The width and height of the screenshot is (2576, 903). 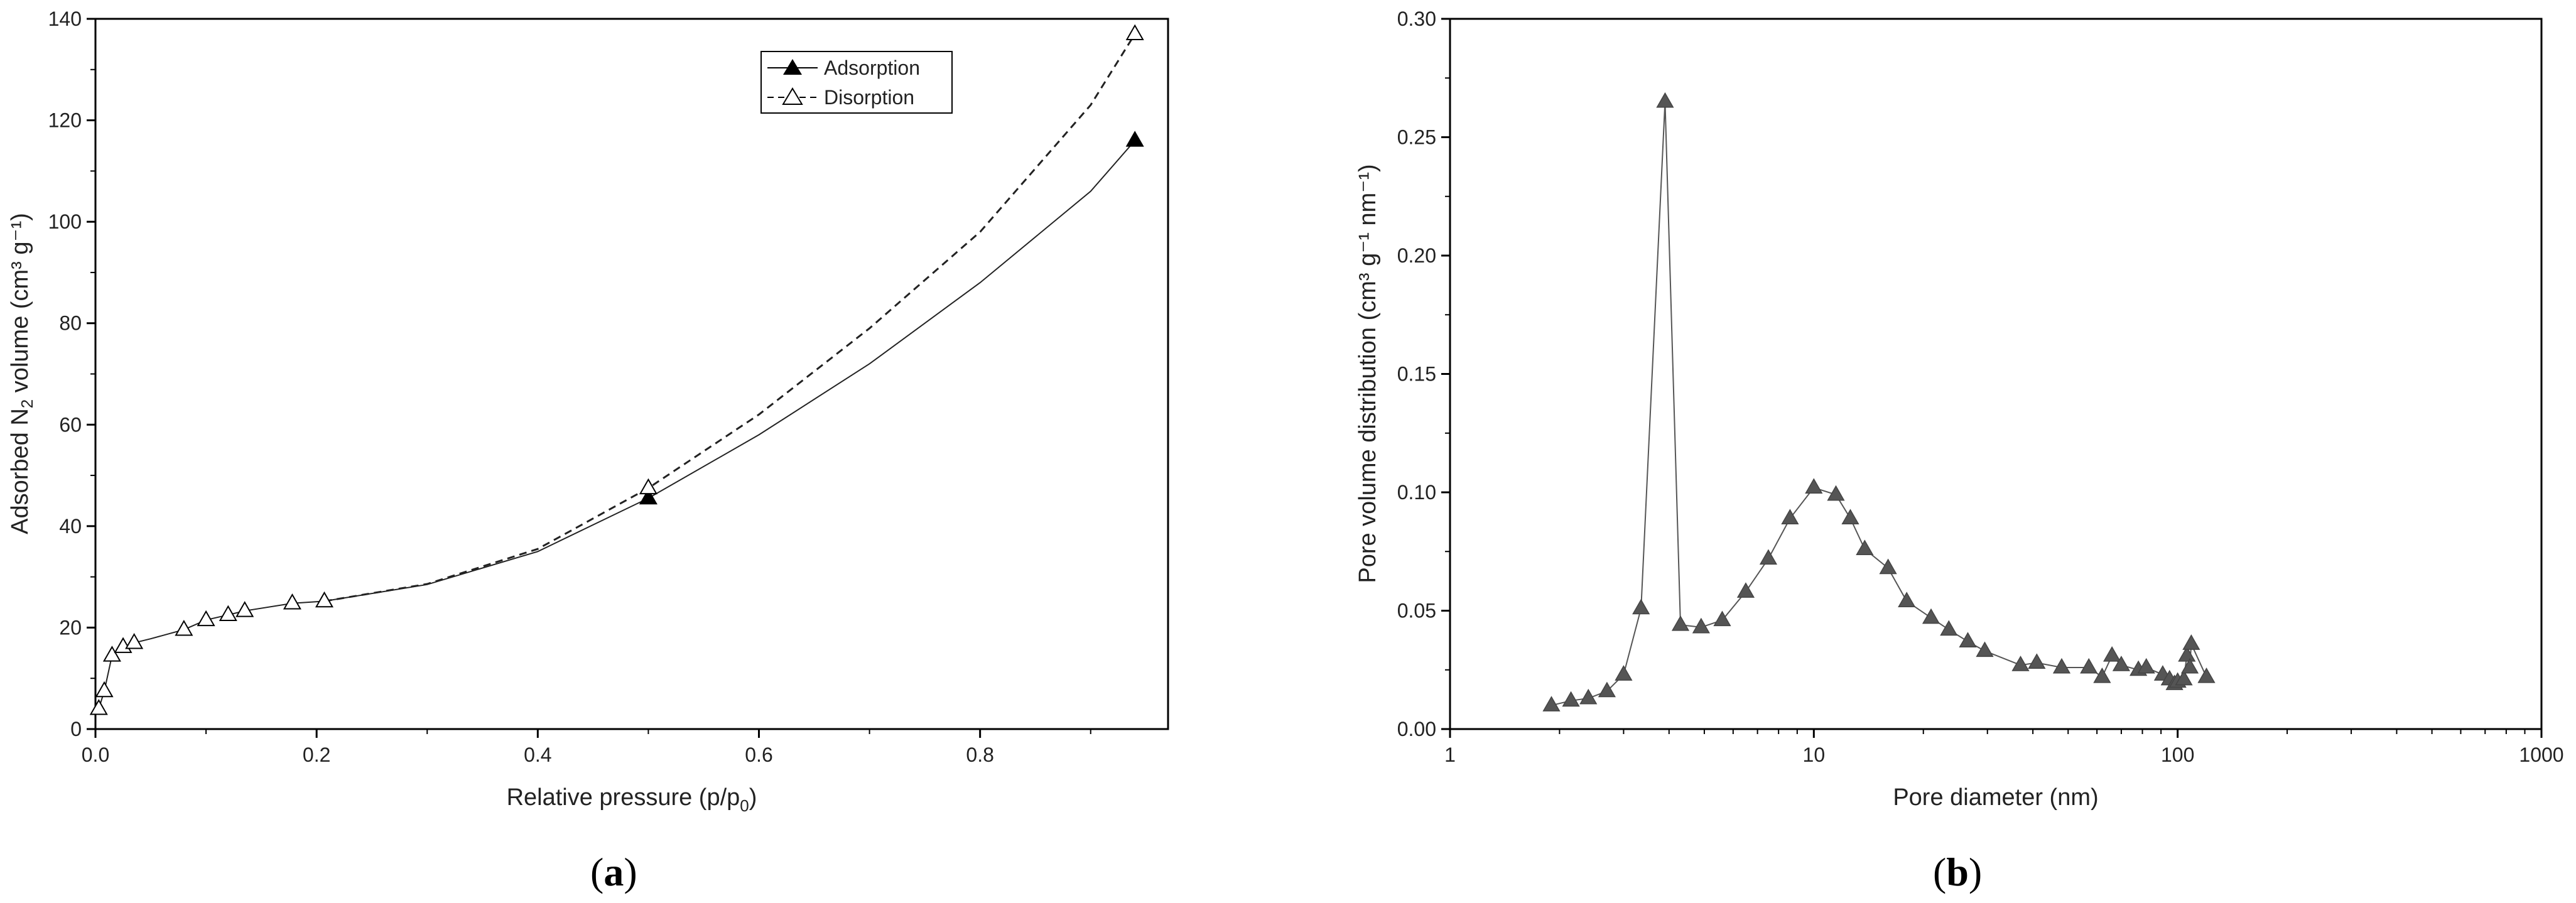 What do you see at coordinates (2541, 754) in the screenshot?
I see `x-tick-label-b: 1000` at bounding box center [2541, 754].